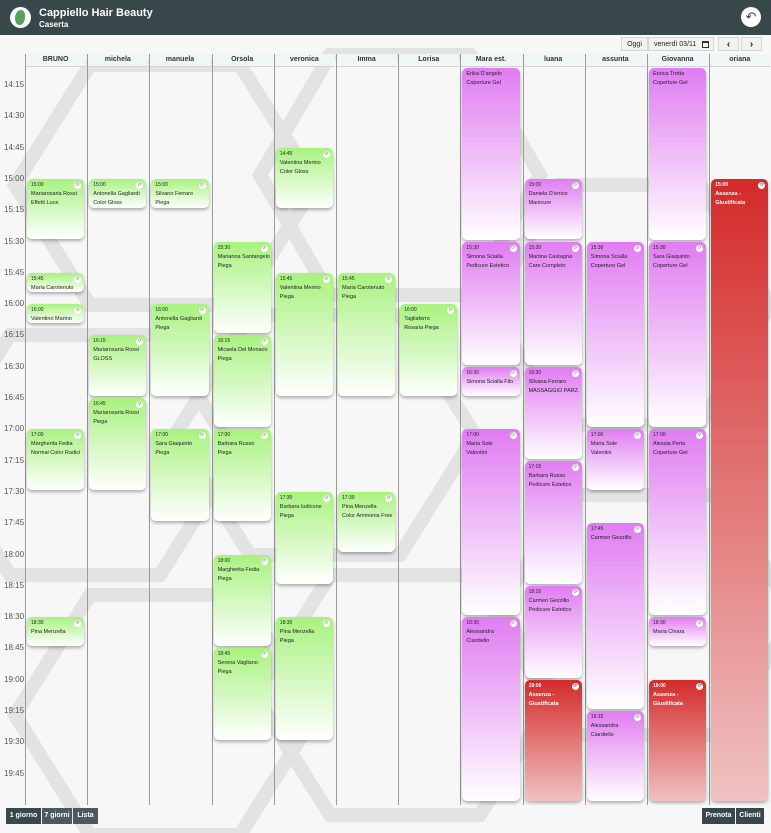 The height and width of the screenshot is (833, 771). Describe the element at coordinates (472, 623) in the screenshot. I see `appointment-time: 18:30` at that location.